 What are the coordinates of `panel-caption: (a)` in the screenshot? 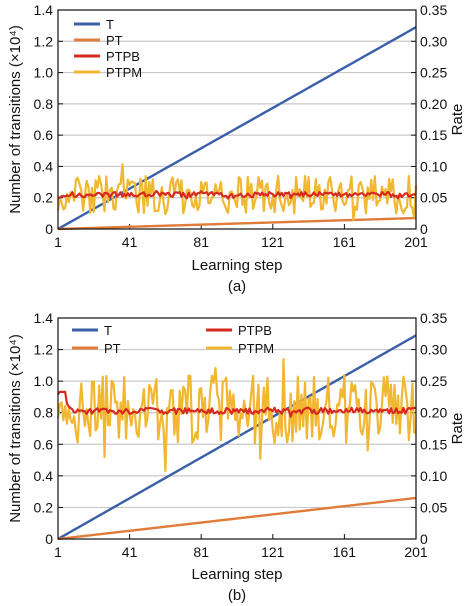 It's located at (237, 286).